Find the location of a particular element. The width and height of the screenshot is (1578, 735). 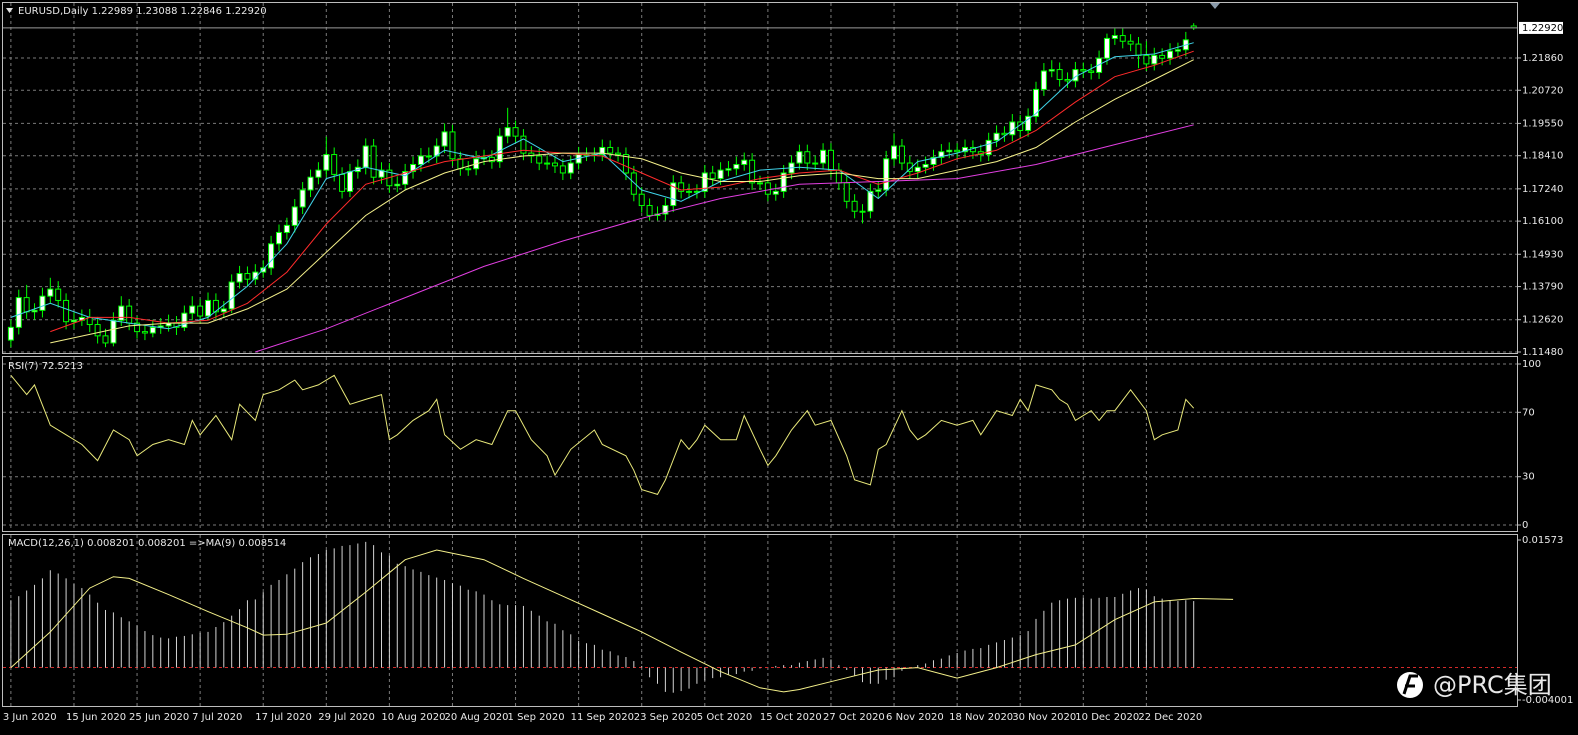

y-tick-label: 1.21860 is located at coordinates (1542, 58).